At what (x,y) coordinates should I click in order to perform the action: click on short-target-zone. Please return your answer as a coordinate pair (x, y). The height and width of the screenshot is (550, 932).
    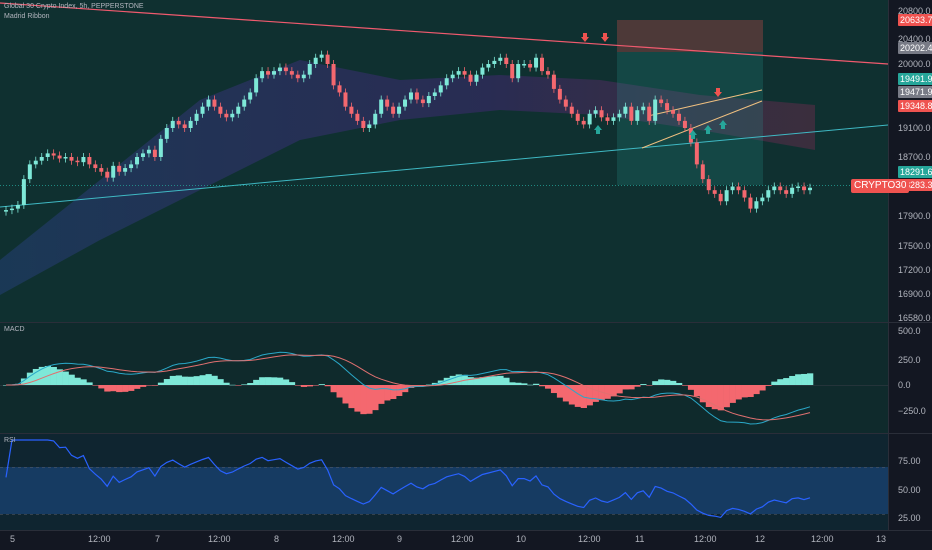
    Looking at the image, I should click on (690, 118).